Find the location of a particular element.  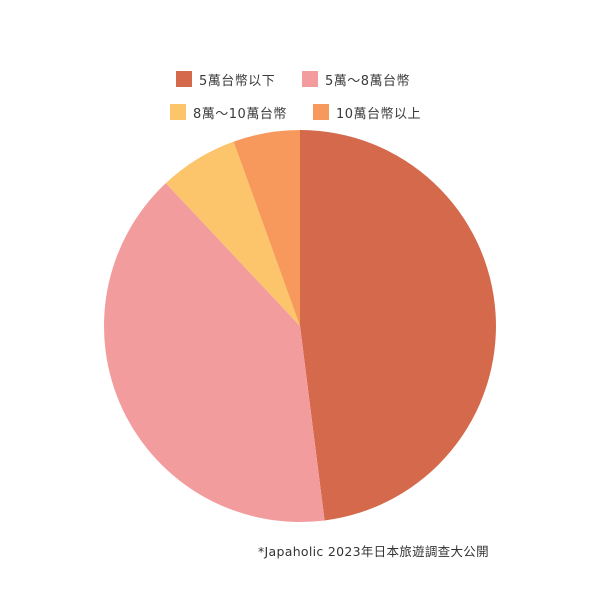

legend-item-80k-100k: 8萬～10萬台幣 is located at coordinates (228, 112).